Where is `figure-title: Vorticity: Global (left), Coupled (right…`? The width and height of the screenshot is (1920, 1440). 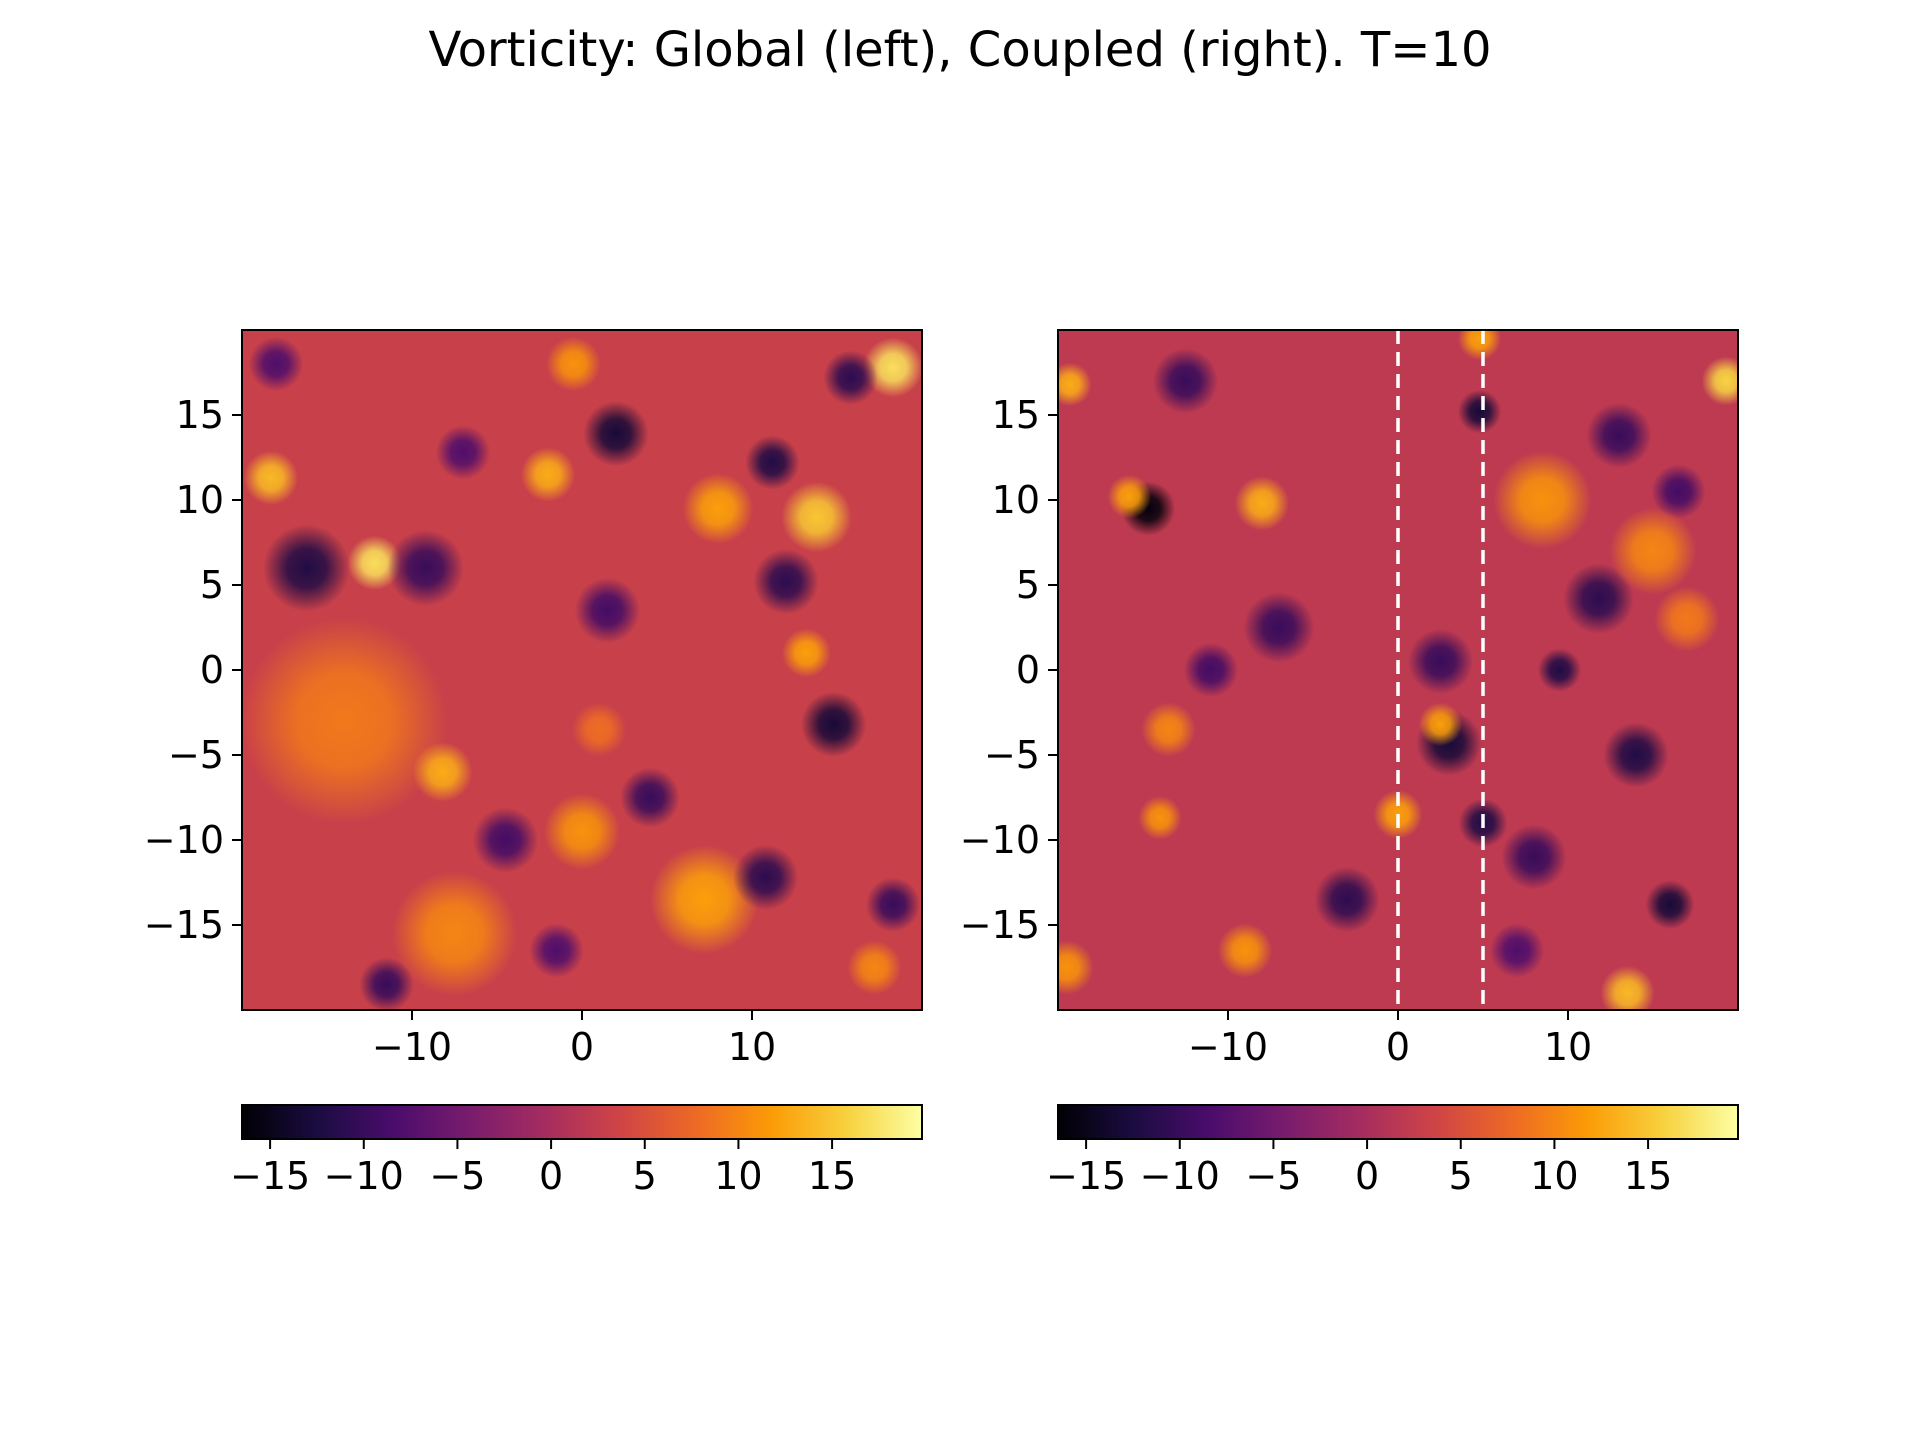 figure-title: Vorticity: Global (left), Coupled (right… is located at coordinates (960, 50).